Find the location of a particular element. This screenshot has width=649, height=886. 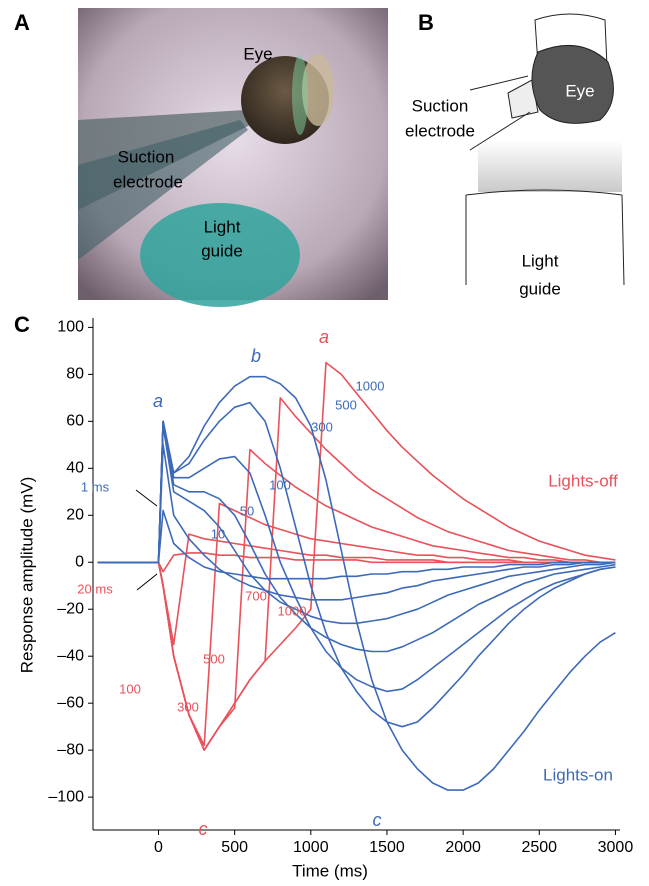

y-tick-label: 20 is located at coordinates (75, 515).